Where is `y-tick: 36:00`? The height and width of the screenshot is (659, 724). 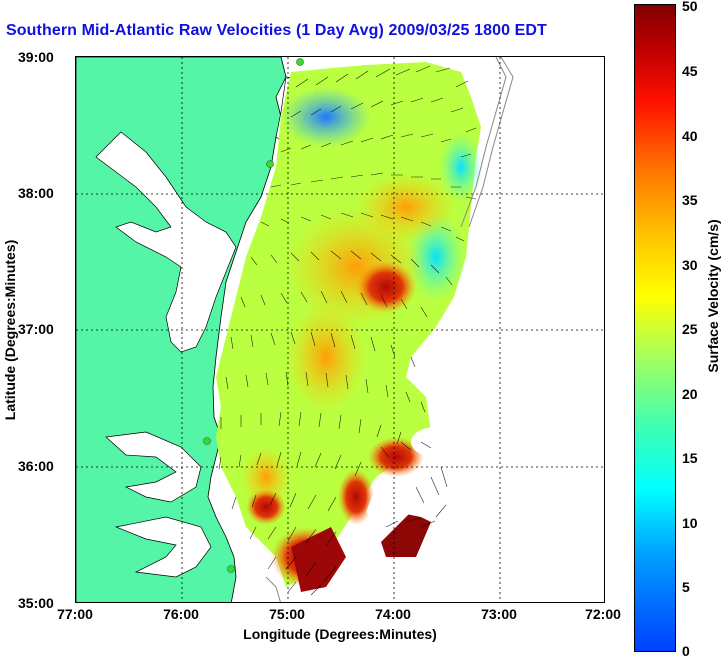
y-tick: 36:00 is located at coordinates (36, 466).